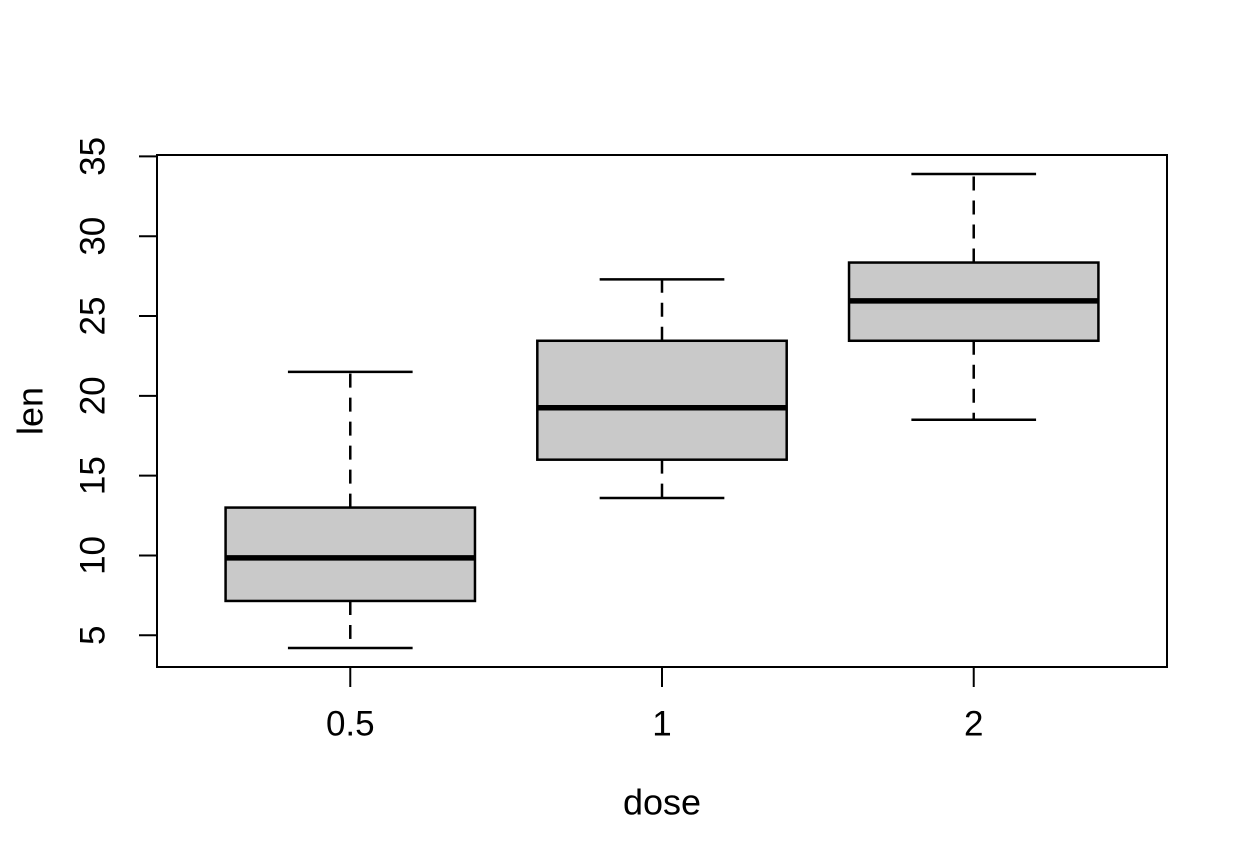 This screenshot has width=1248, height=864. Describe the element at coordinates (93, 395) in the screenshot. I see `y-axis-tick-label: 20` at that location.